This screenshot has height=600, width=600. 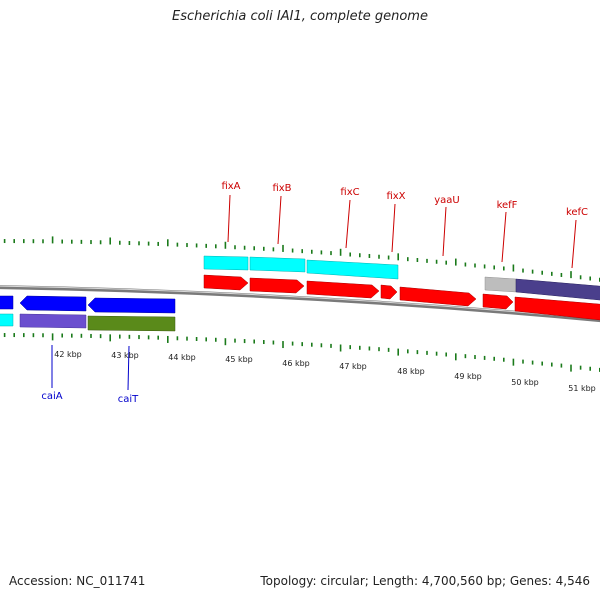 I want to click on top-label-leaders, so click(x=402, y=231).